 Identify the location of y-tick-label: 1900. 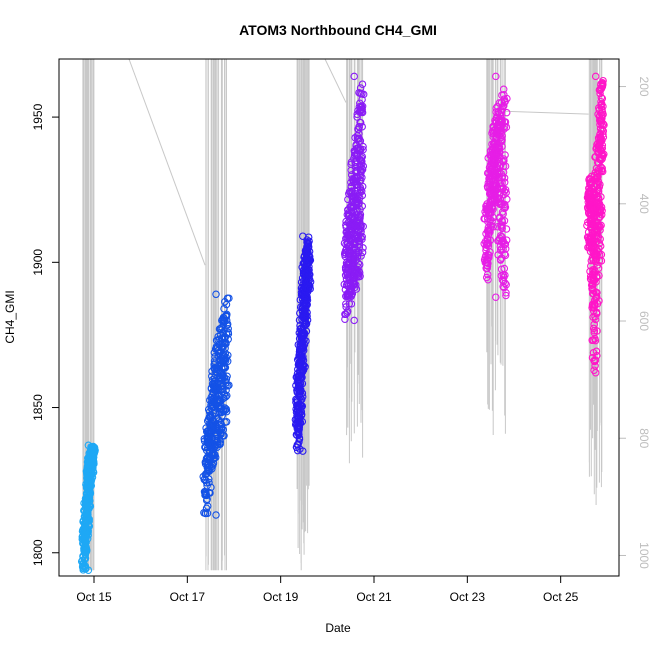
(38, 262).